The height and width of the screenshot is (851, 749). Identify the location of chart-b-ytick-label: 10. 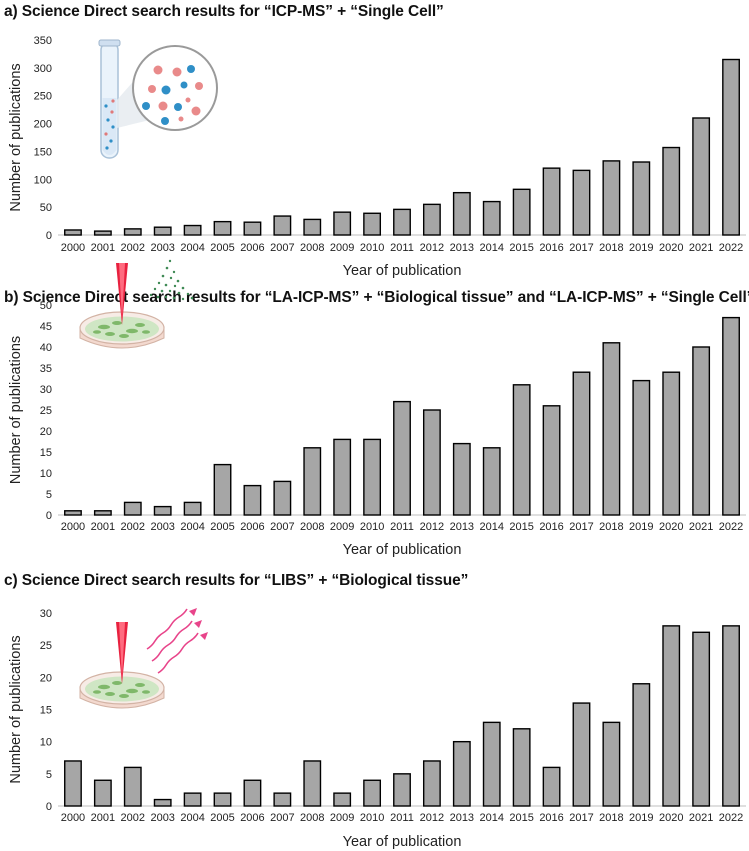
(46, 474).